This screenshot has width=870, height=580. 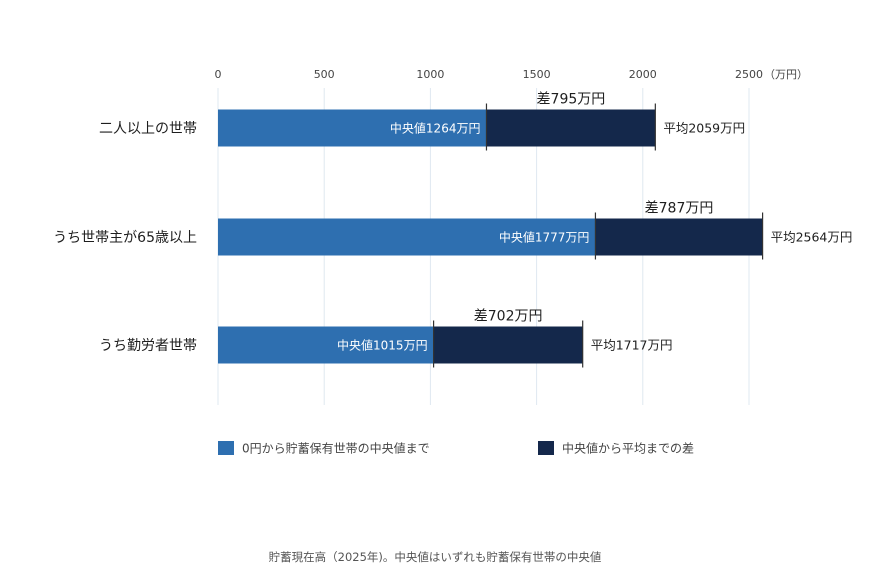 I want to click on x-tick-label: 1500, so click(x=537, y=74).